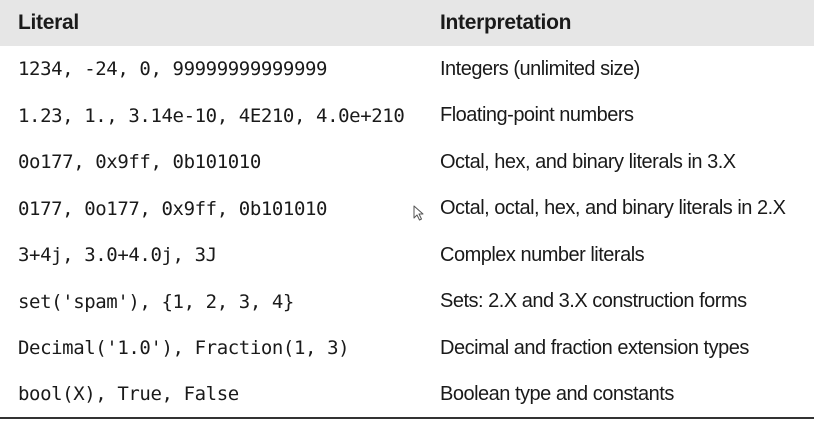 The height and width of the screenshot is (421, 814). I want to click on literal-cell: 3+4j, 3.0+4.0j, 3J, so click(117, 255).